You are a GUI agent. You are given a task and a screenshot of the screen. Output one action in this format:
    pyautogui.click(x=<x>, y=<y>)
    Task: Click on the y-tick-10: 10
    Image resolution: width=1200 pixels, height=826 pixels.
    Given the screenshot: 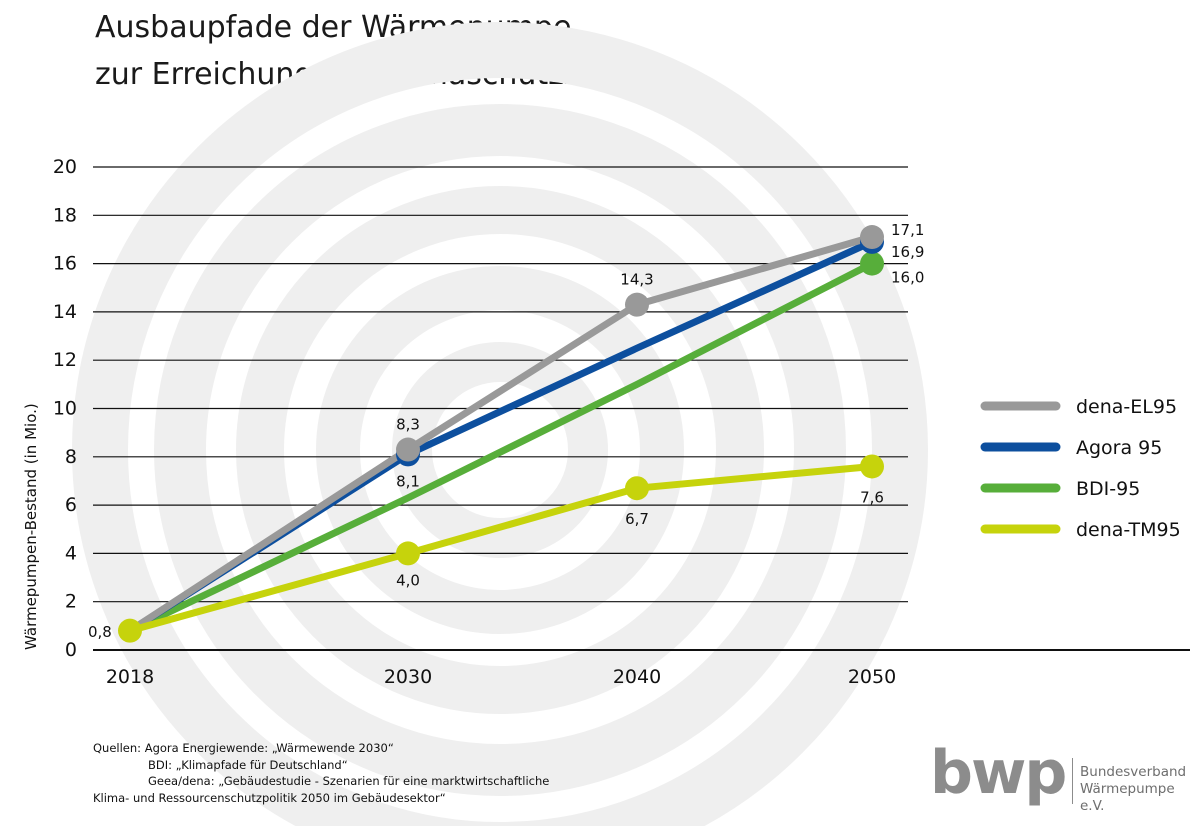 What is the action you would take?
    pyautogui.click(x=65, y=409)
    